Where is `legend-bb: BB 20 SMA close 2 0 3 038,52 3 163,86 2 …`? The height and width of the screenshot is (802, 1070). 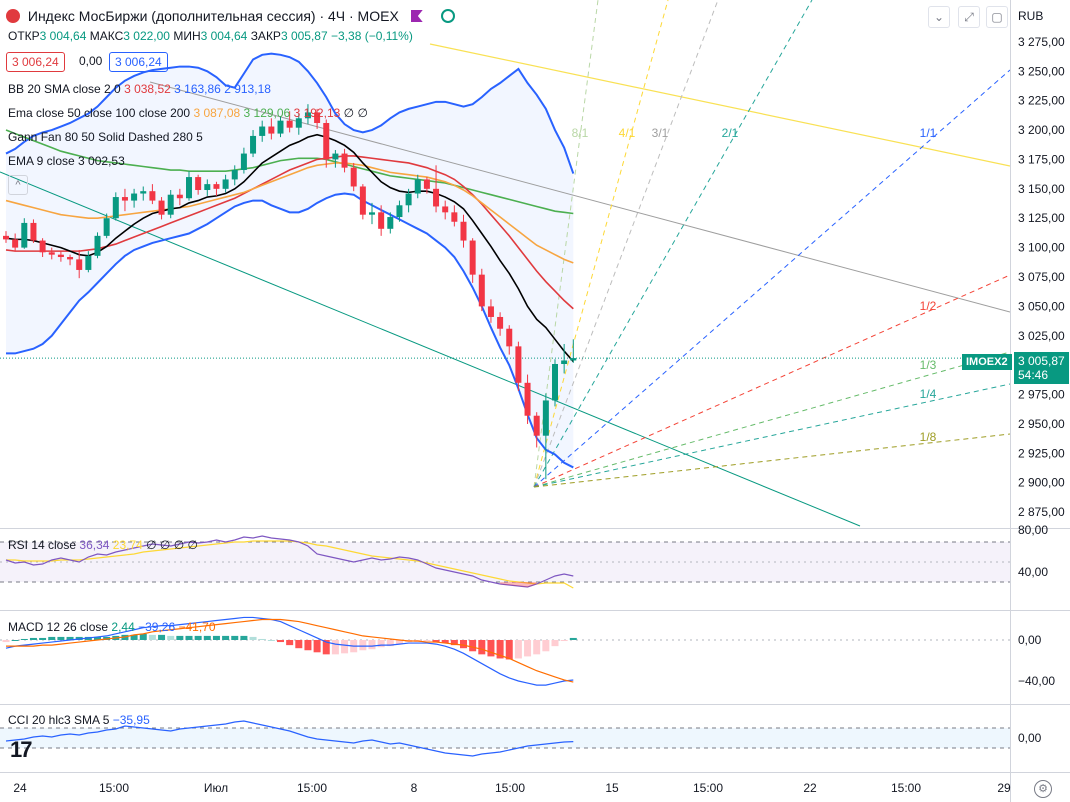 legend-bb: BB 20 SMA close 2 0 3 038,52 3 163,86 2 … is located at coordinates (139, 89).